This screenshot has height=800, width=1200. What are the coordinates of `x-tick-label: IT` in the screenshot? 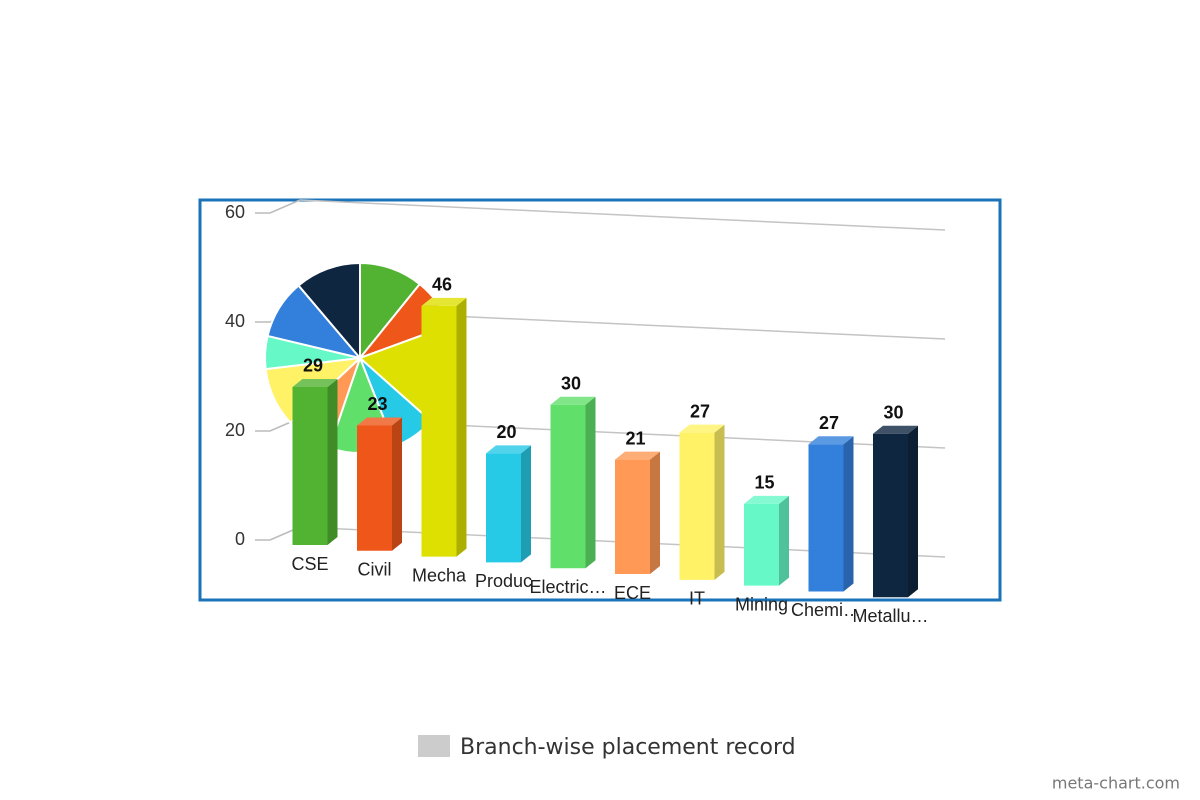 It's located at (697, 599).